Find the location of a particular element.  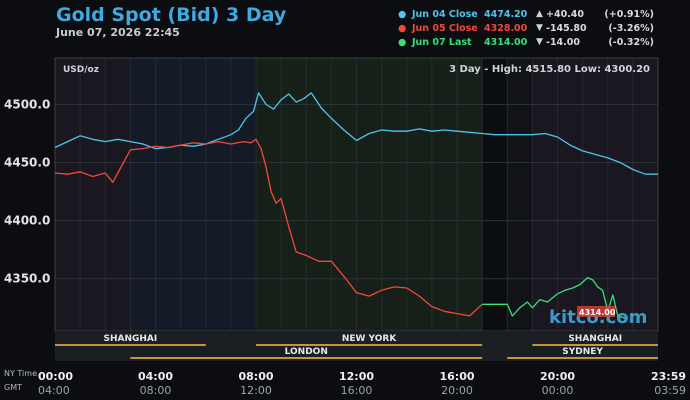

legend-change: -14.00 is located at coordinates (563, 42).